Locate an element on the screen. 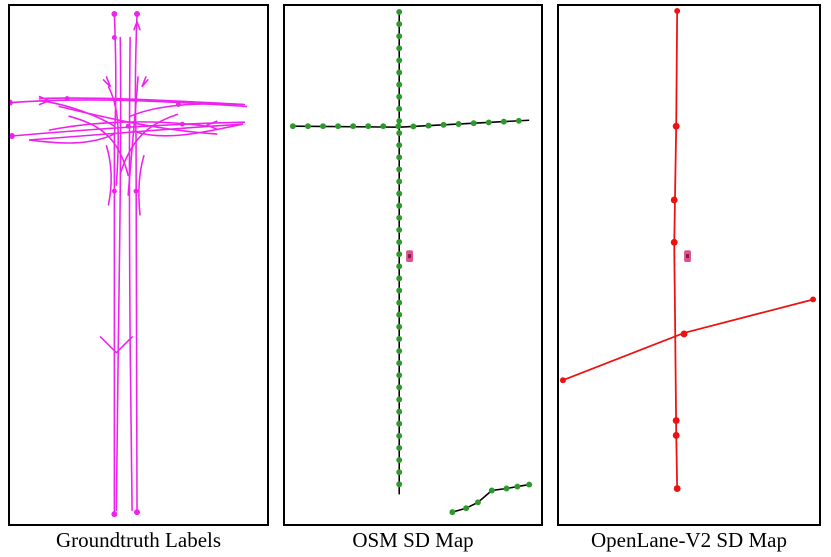 This screenshot has height=557, width=831. osm-caption: OSM SD Map is located at coordinates (413, 540).